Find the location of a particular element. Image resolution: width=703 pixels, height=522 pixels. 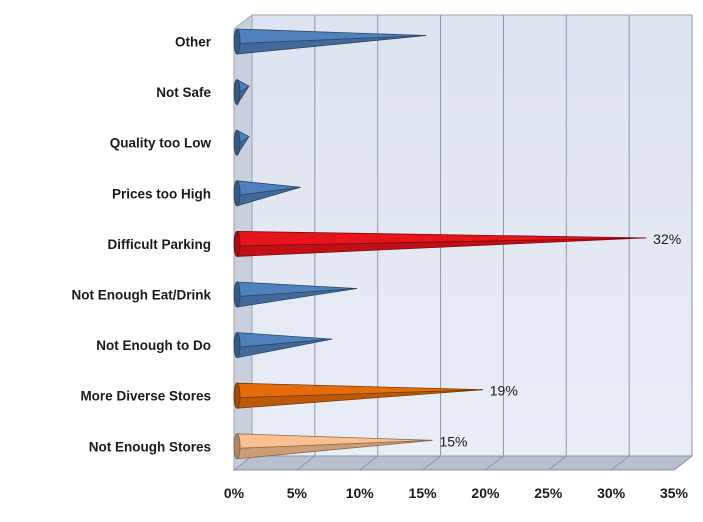

category-label: Not Enough to Do is located at coordinates (153, 345).